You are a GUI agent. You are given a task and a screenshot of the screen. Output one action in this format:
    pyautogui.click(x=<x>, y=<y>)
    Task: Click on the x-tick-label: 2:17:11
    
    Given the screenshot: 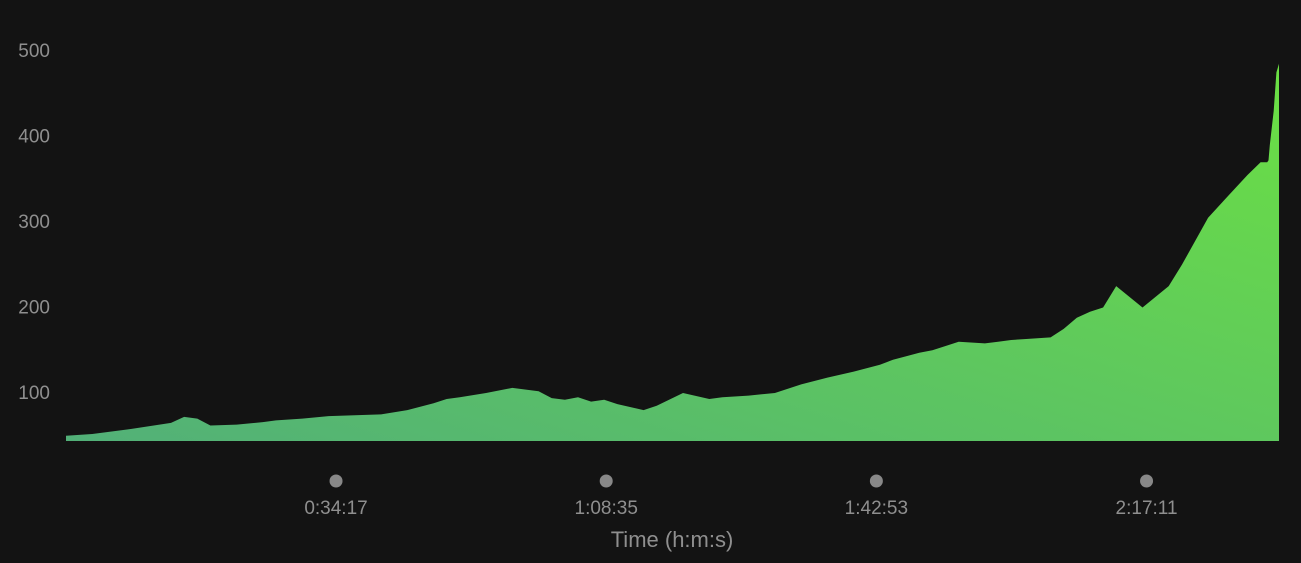 What is the action you would take?
    pyautogui.click(x=1147, y=508)
    